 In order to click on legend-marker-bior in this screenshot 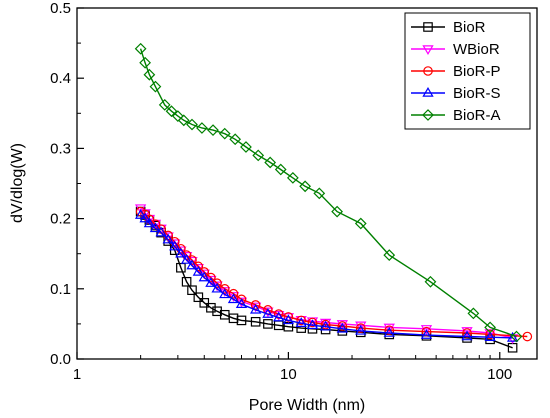, I will do `click(428, 27)`.